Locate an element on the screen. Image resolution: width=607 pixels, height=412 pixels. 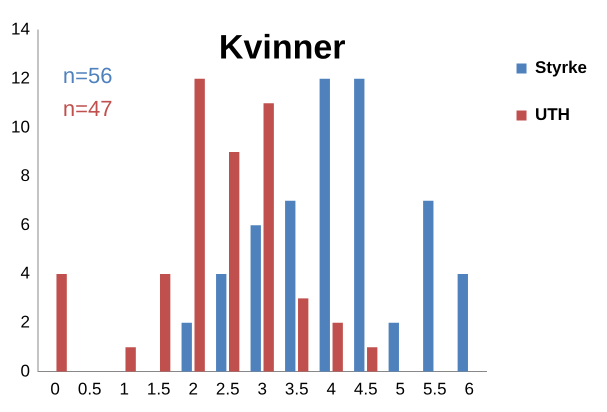
x-tick-label: 5.5 is located at coordinates (434, 388).